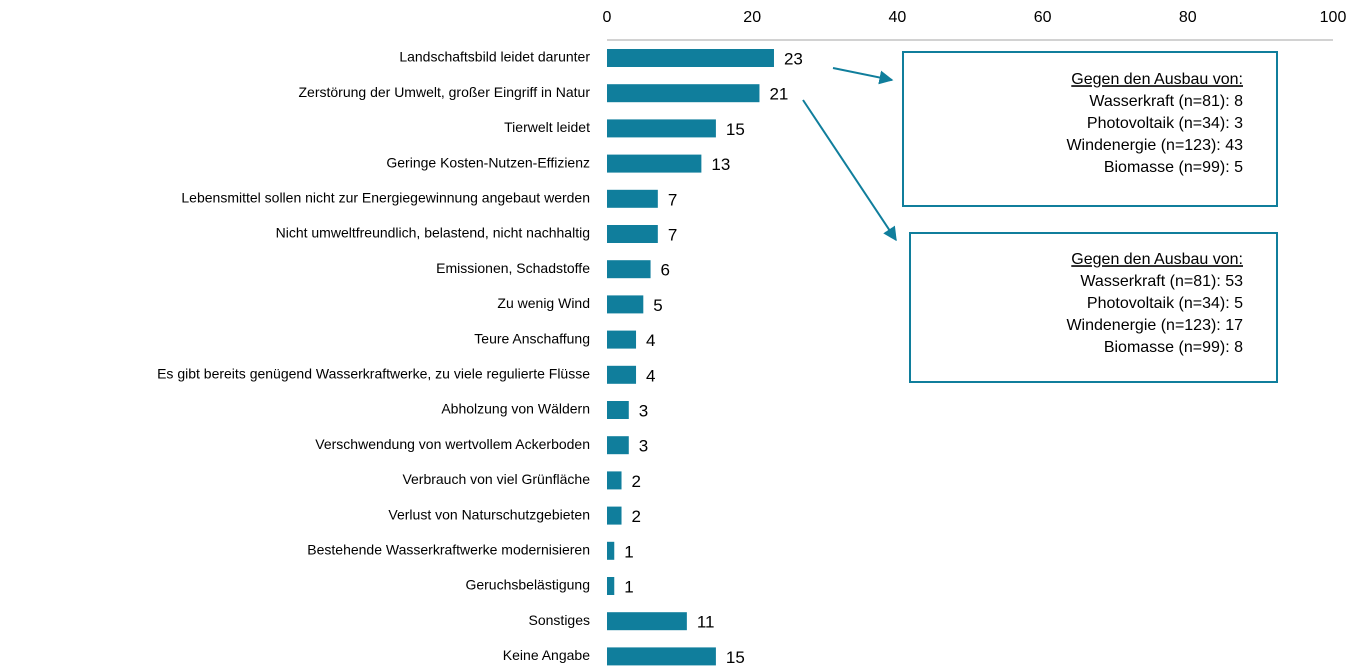 This screenshot has height=667, width=1368. Describe the element at coordinates (1043, 17) in the screenshot. I see `x-tick-label: 60` at that location.